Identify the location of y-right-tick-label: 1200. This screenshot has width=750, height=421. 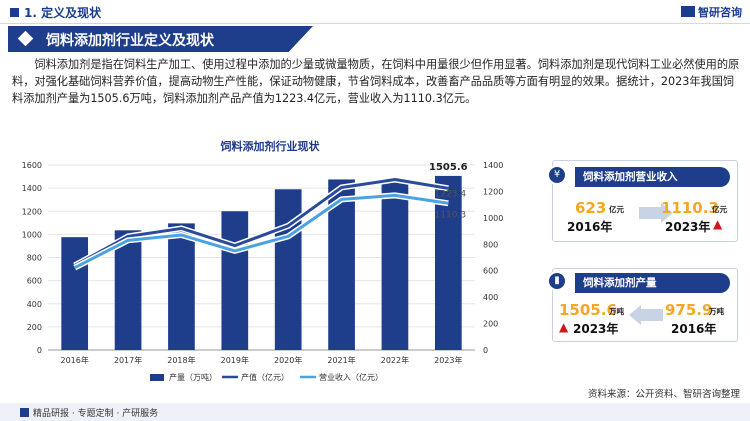
(493, 191).